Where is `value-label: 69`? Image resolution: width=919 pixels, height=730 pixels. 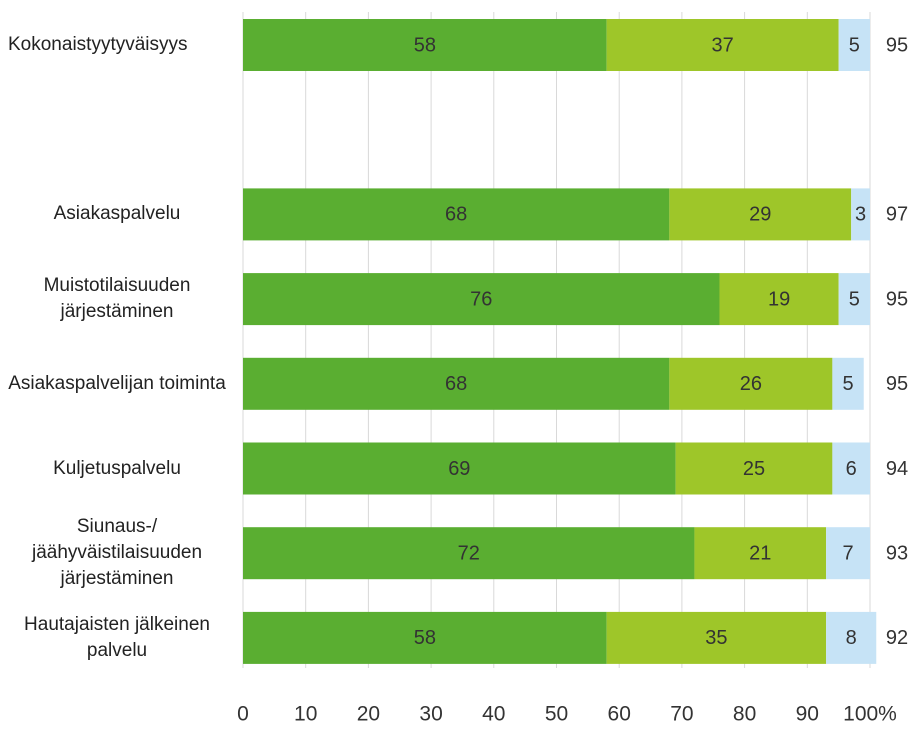 value-label: 69 is located at coordinates (459, 469).